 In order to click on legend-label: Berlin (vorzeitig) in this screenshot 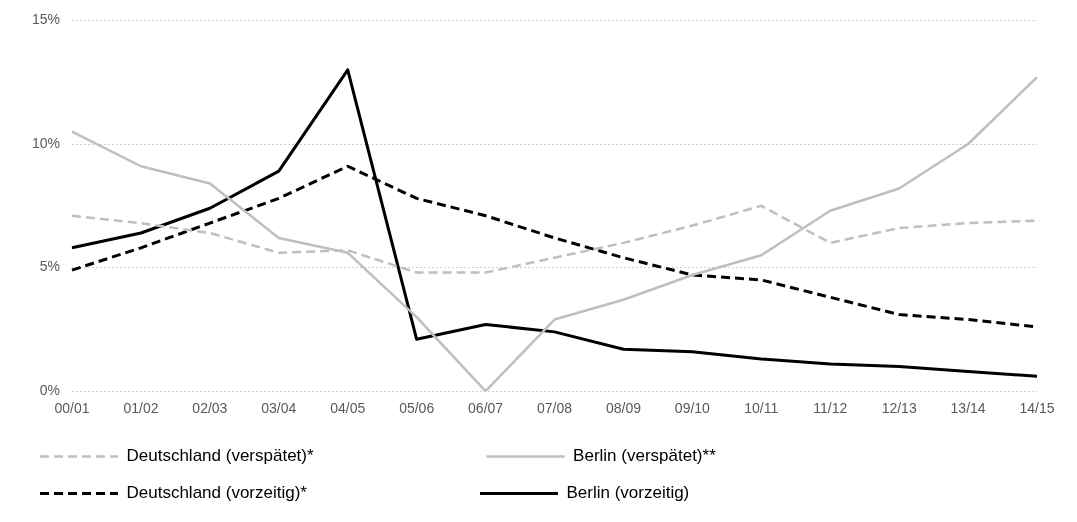, I will do `click(704, 493)`.